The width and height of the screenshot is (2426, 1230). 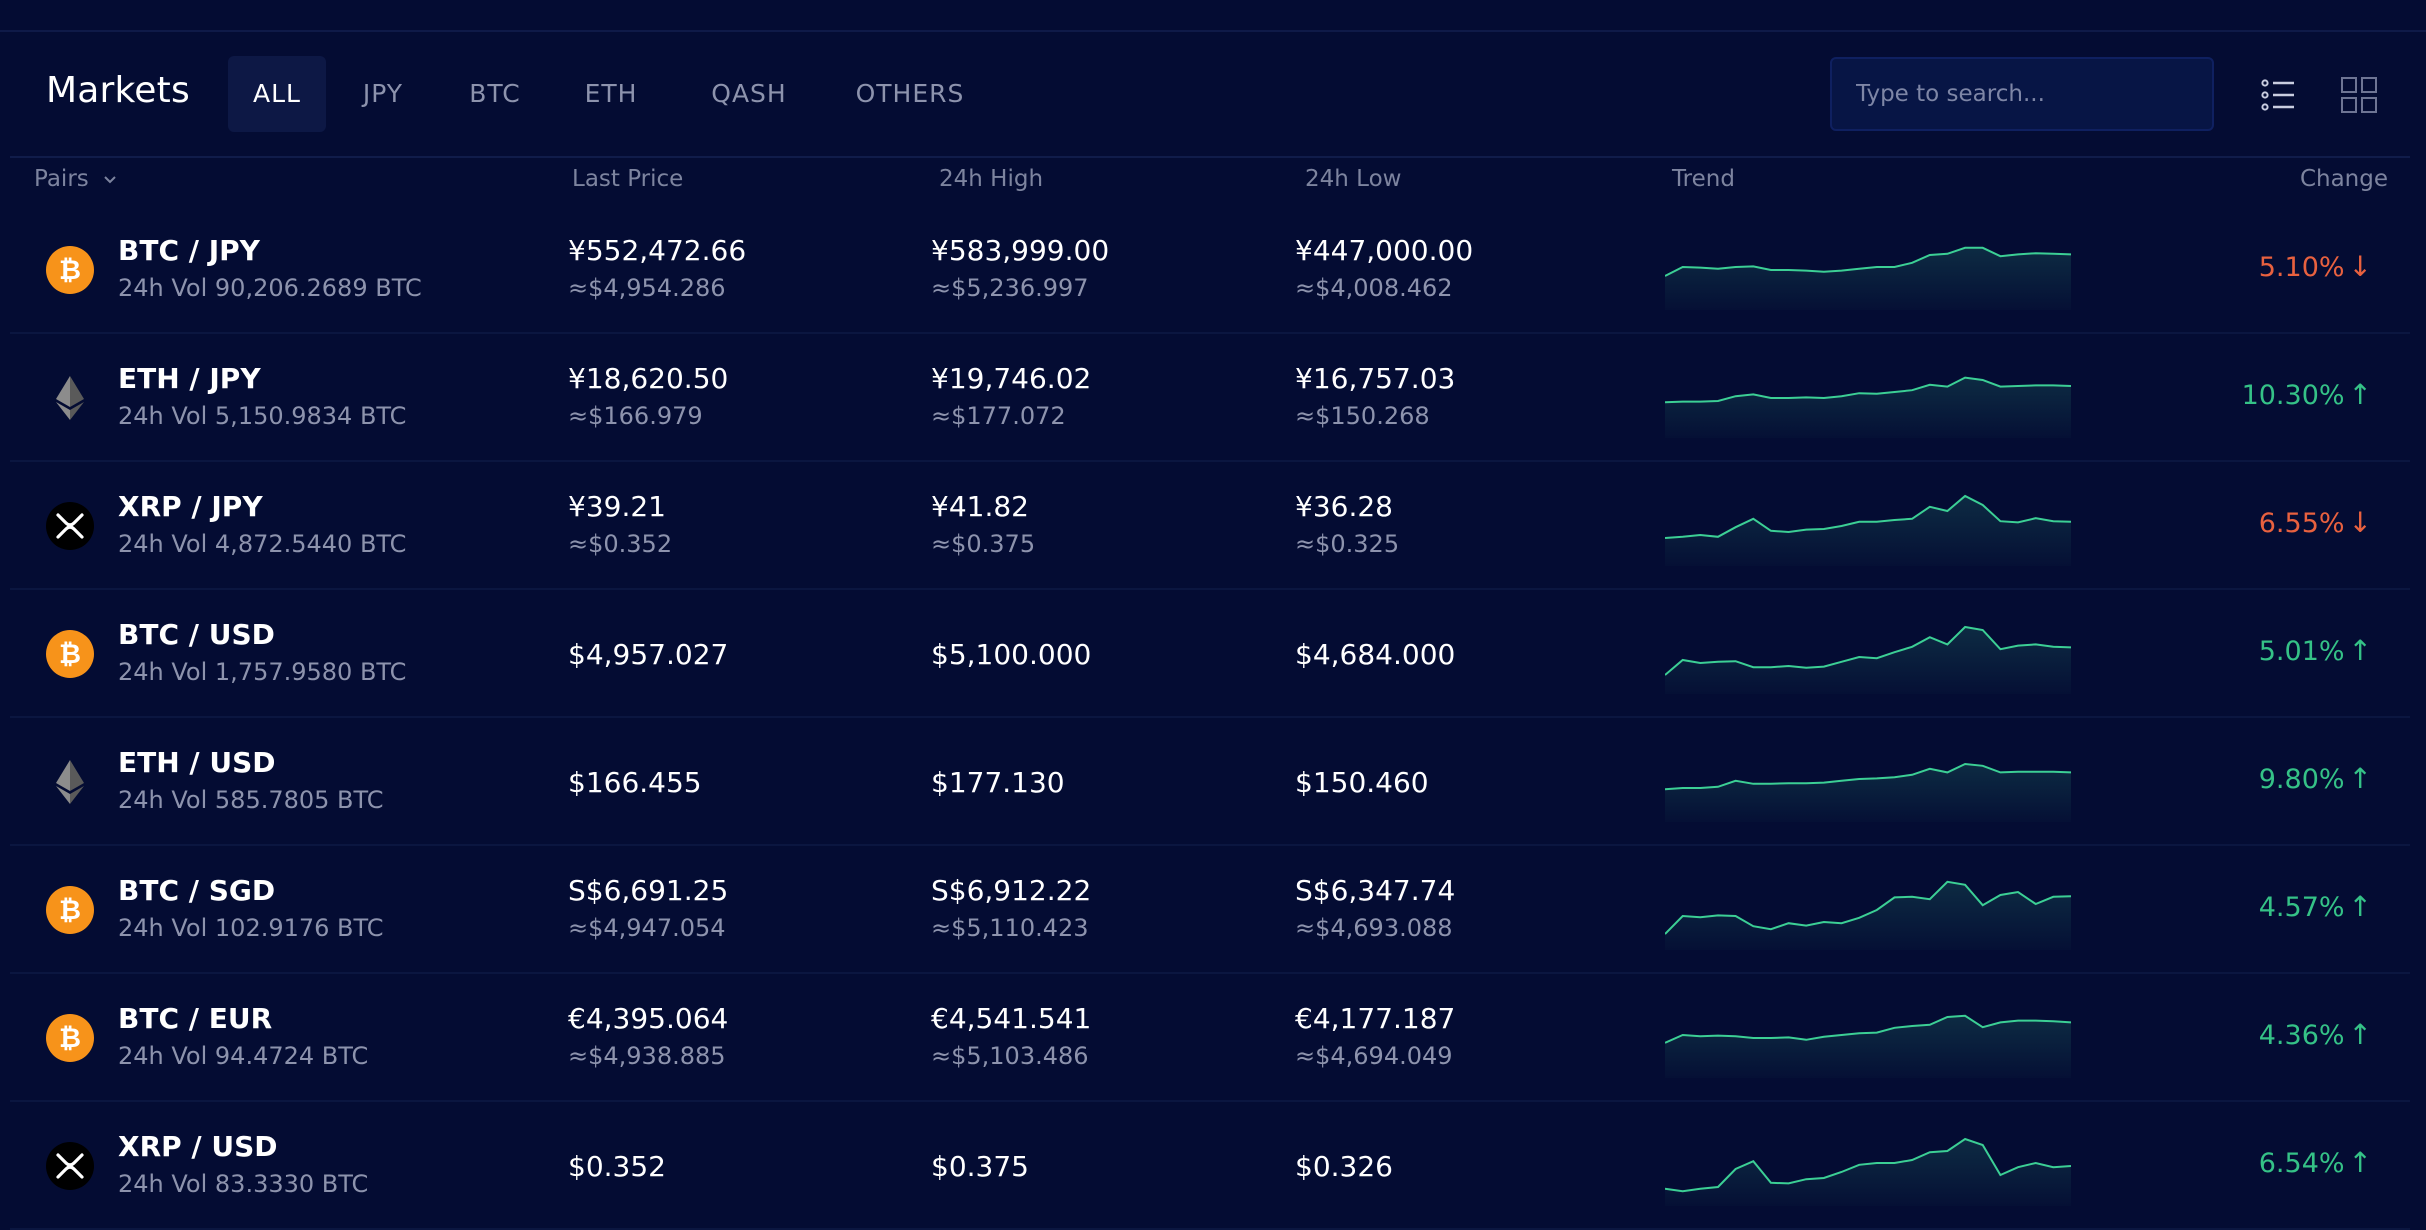 I want to click on high-24h-usd: ≈$177.072, so click(x=998, y=416).